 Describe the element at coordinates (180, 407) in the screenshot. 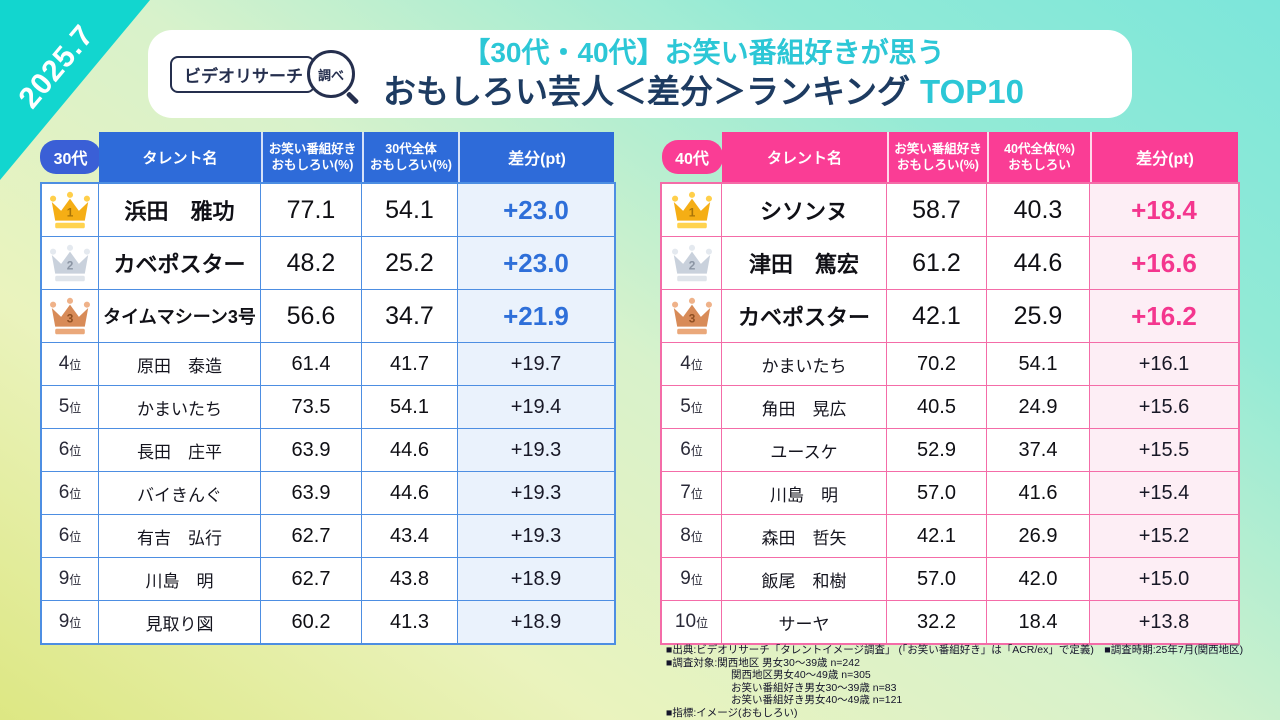

I see `talent-name-cell: かまいたち` at that location.